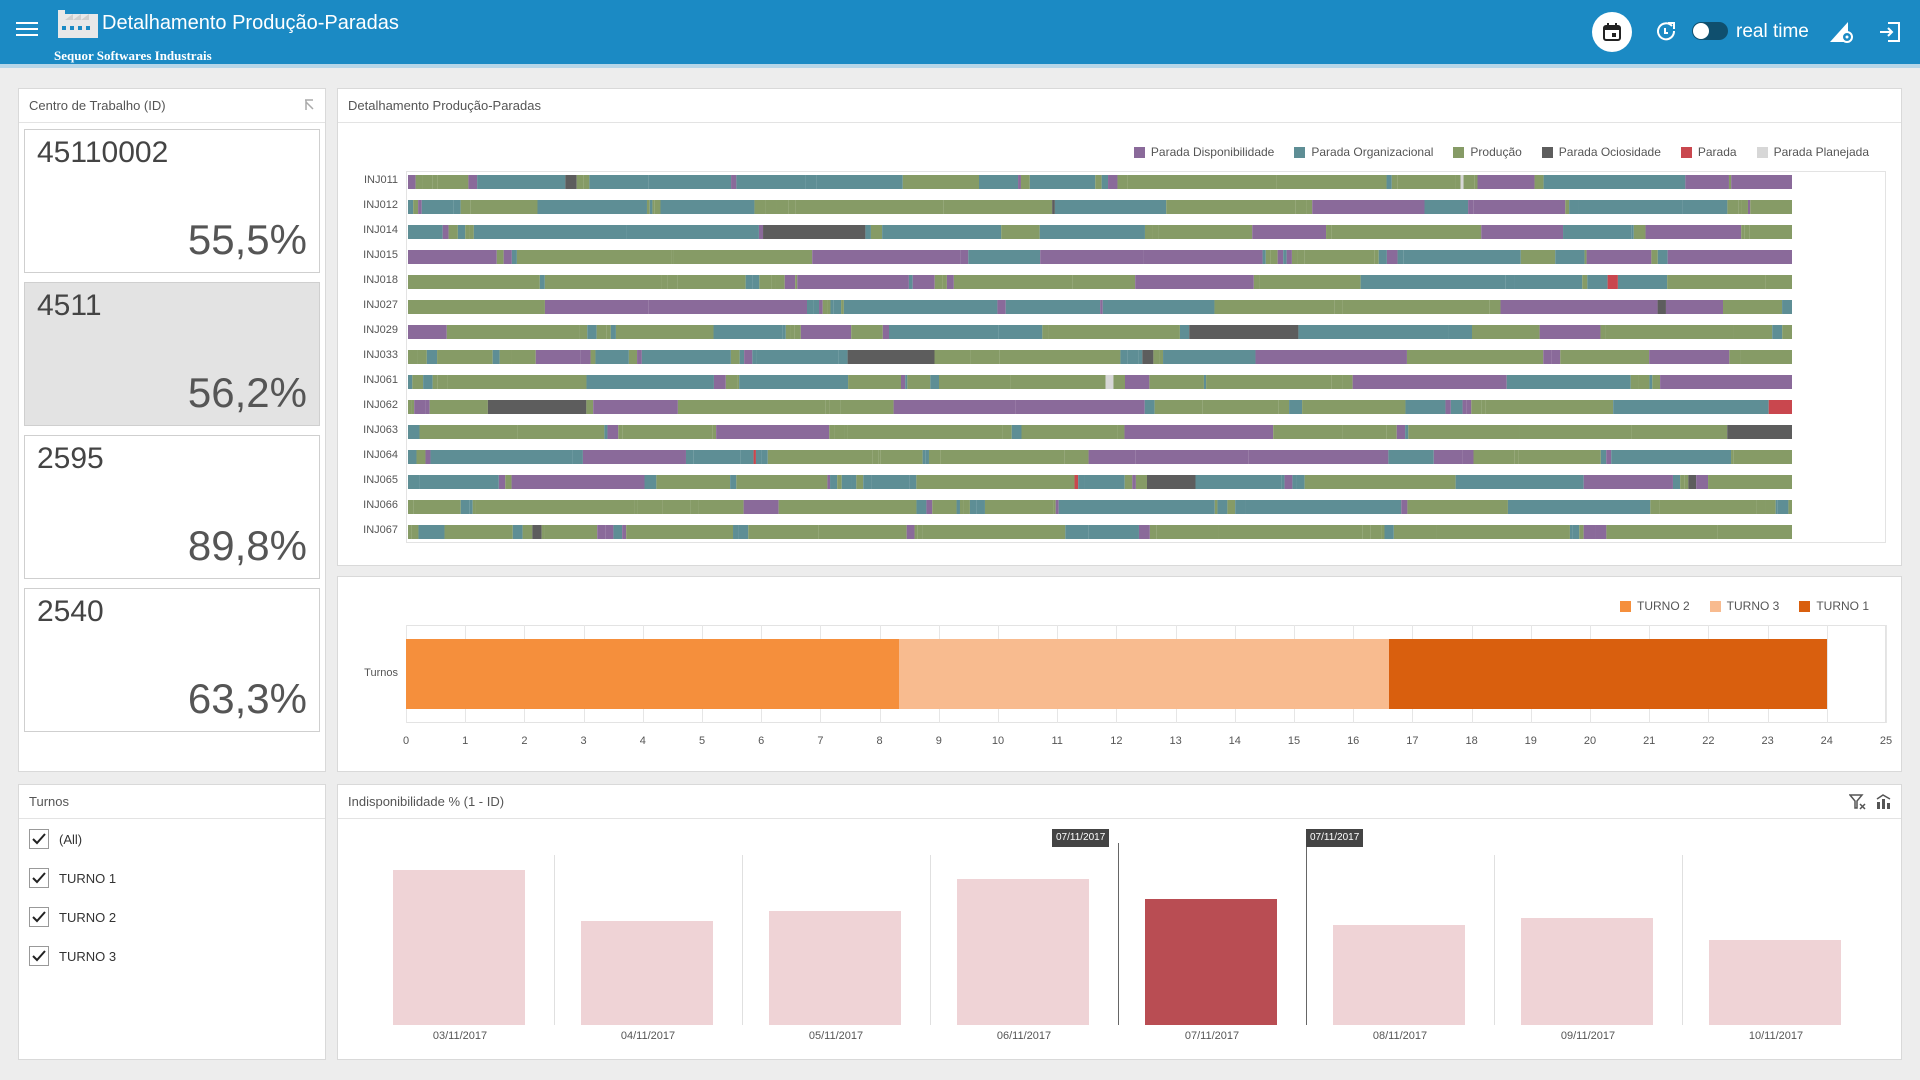  What do you see at coordinates (1890, 32) in the screenshot?
I see `exit-icon` at bounding box center [1890, 32].